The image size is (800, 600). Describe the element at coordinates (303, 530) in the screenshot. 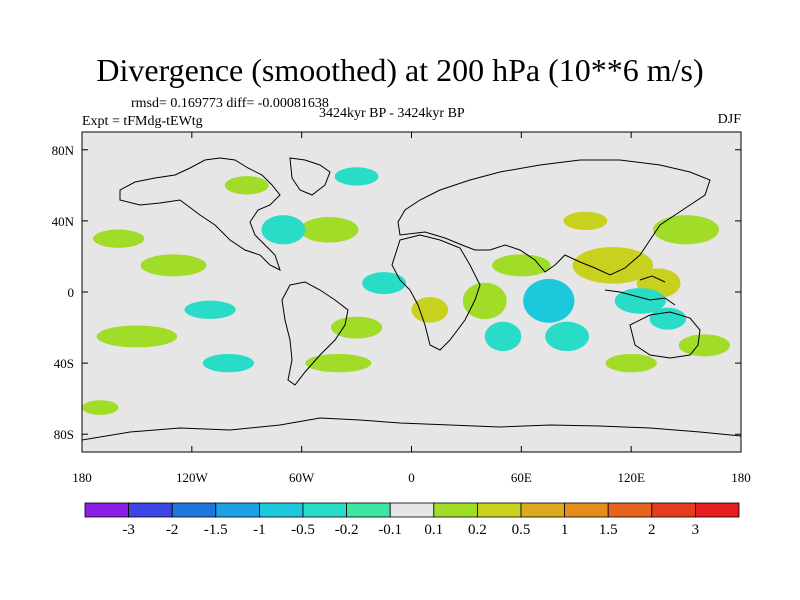

I see `colorbar-label-4: -0.5` at that location.